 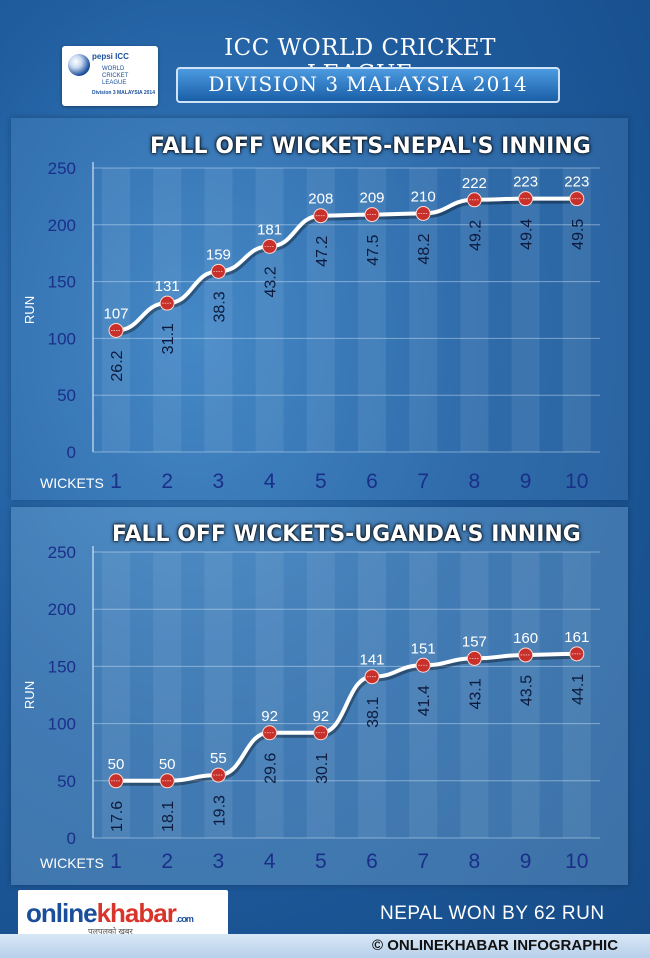 I want to click on over-label: 19.3, so click(x=219, y=810).